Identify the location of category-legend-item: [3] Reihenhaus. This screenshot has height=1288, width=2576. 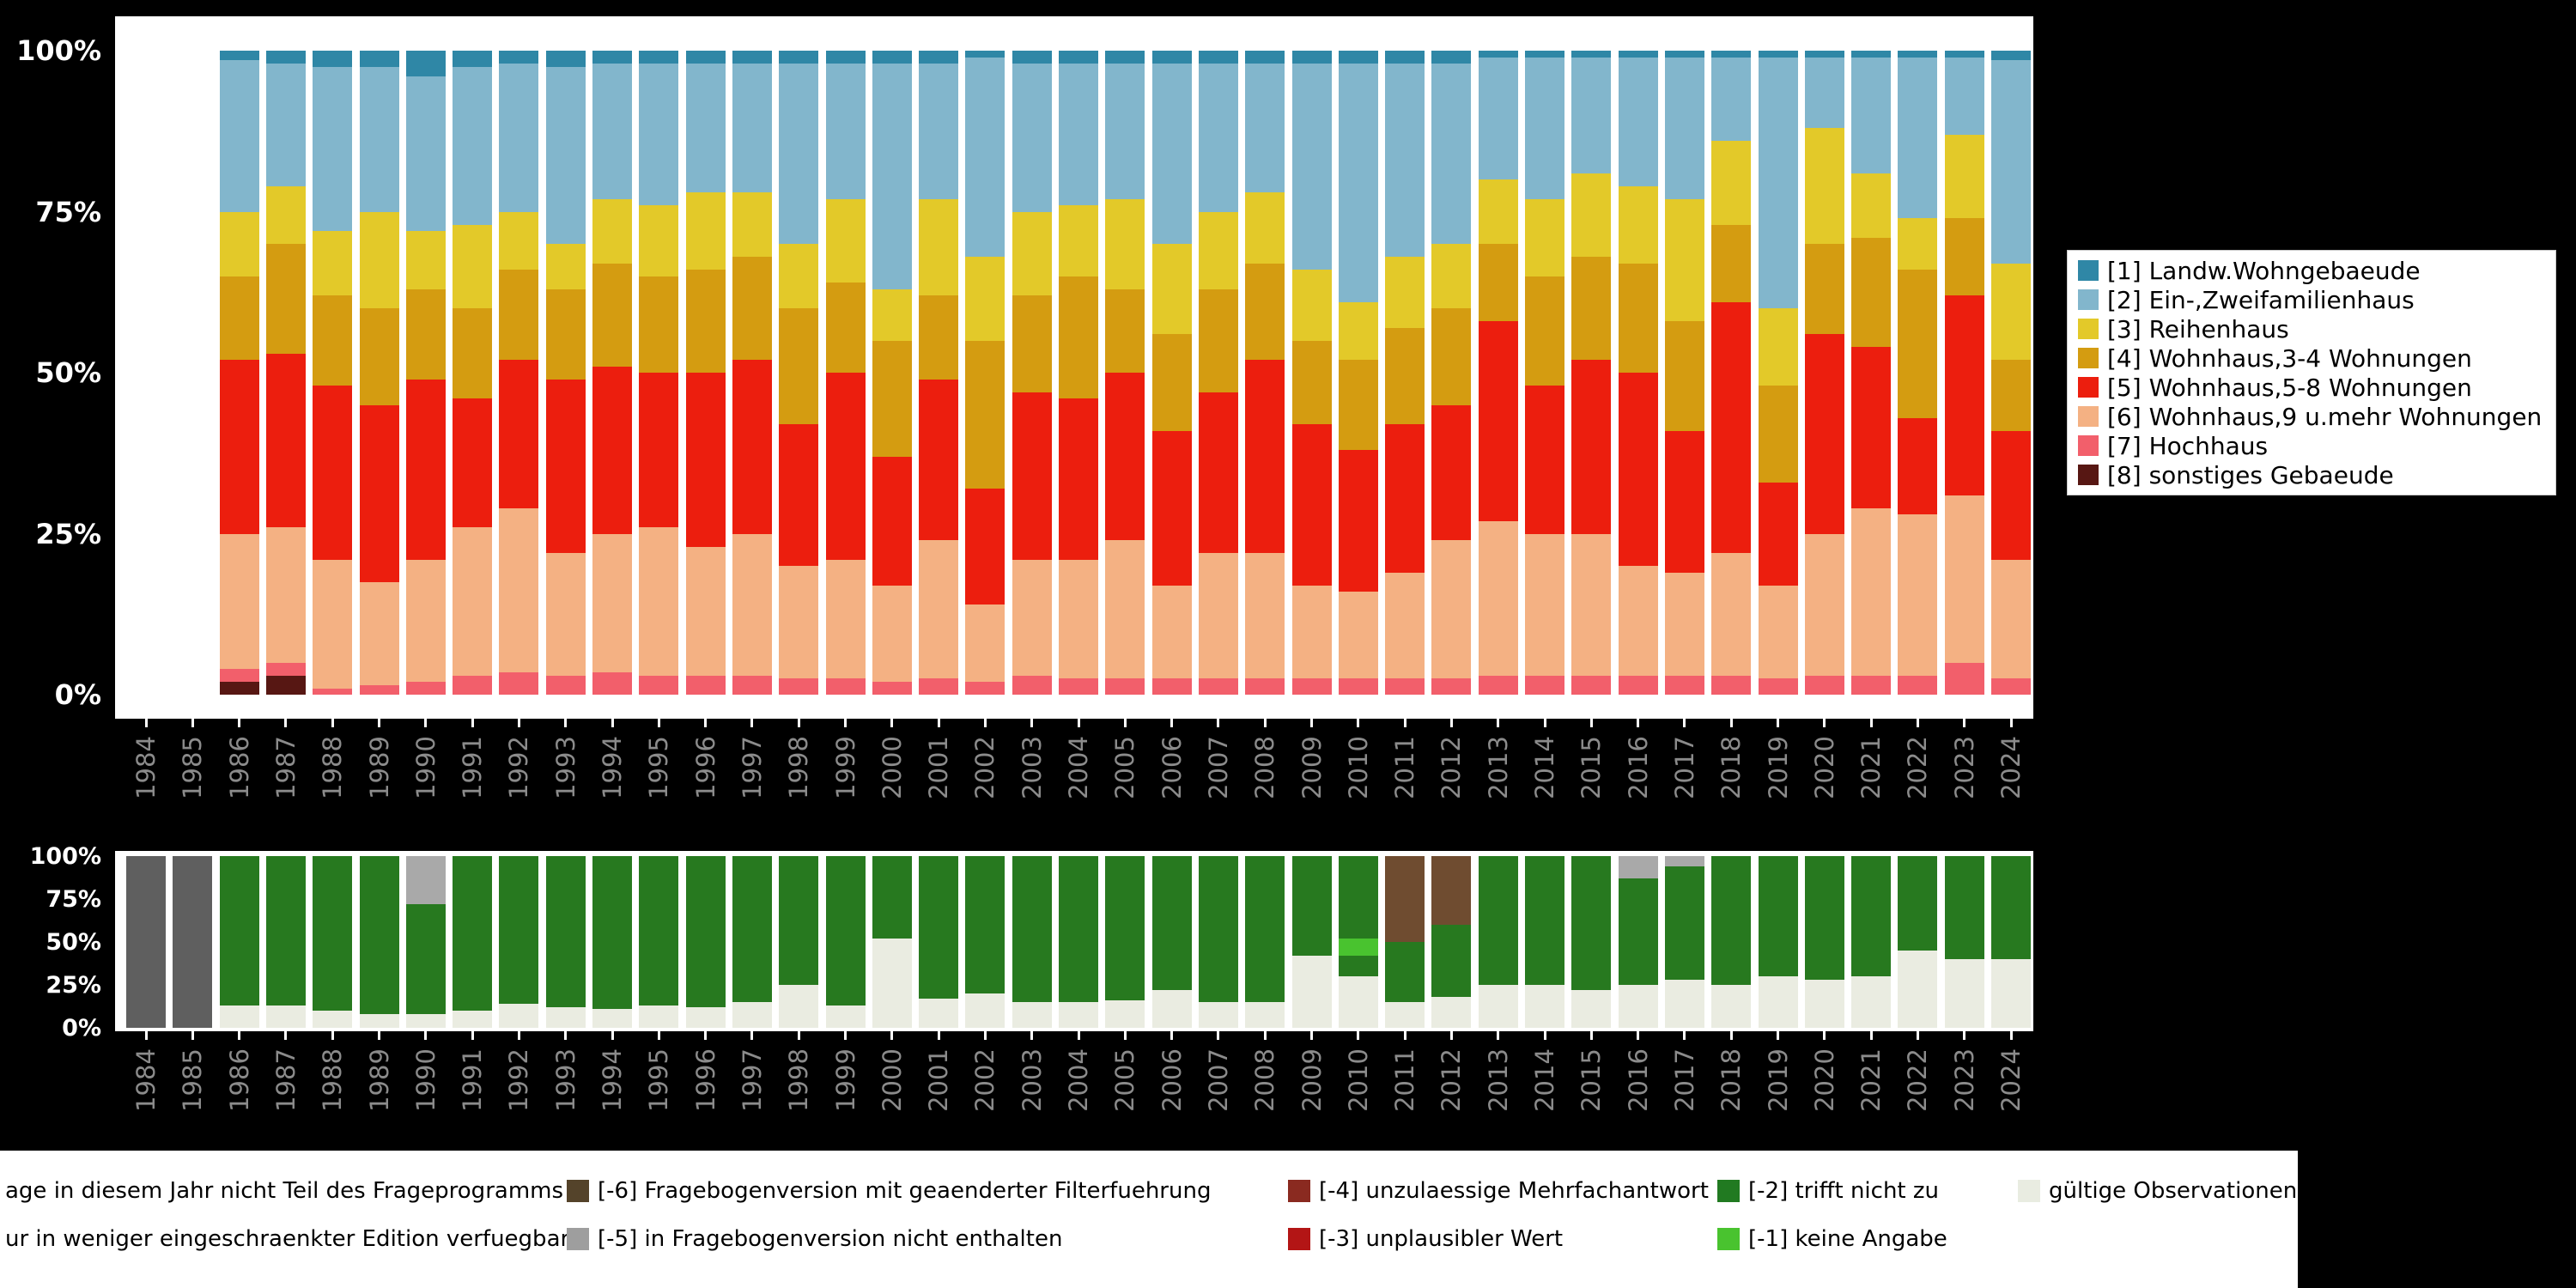
(2317, 328).